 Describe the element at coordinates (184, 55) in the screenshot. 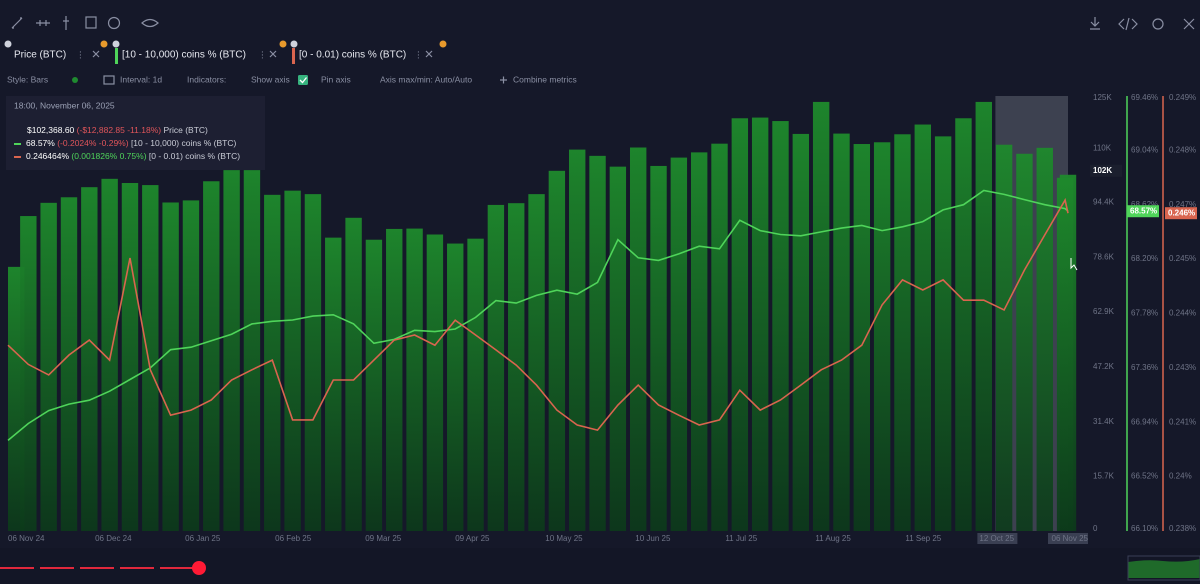

I see `tab-label: [10 - 10,000) coins % (BTC)` at that location.